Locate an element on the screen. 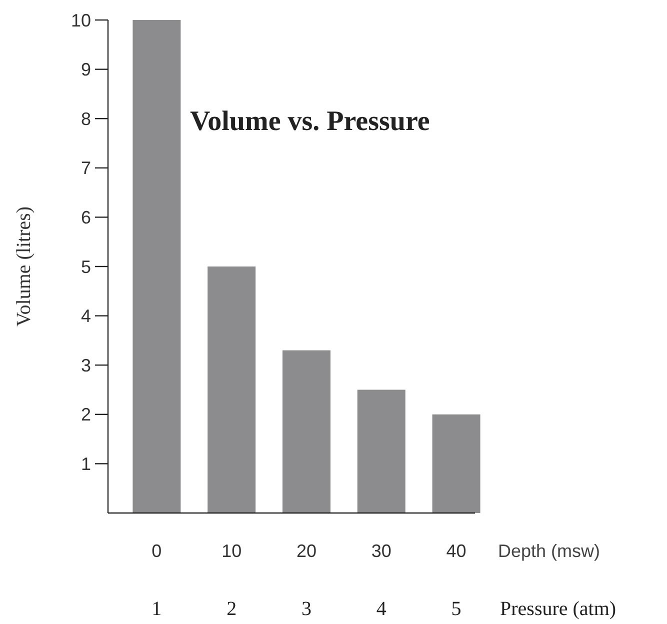  x2-tick-label: 4 is located at coordinates (381, 609).